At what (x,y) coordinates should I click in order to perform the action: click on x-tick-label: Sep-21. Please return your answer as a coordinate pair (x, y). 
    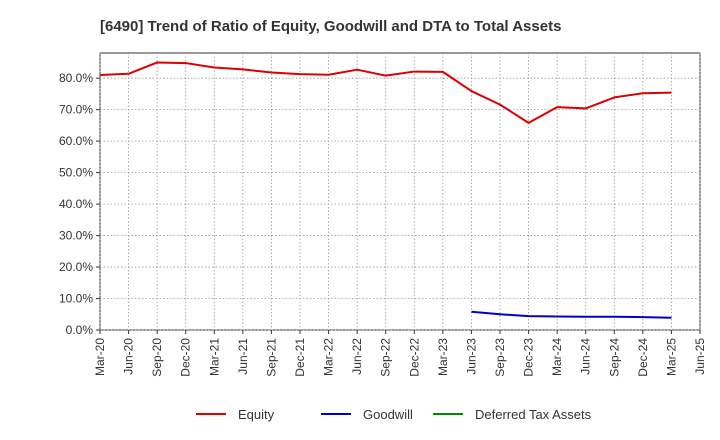
    Looking at the image, I should click on (271, 357).